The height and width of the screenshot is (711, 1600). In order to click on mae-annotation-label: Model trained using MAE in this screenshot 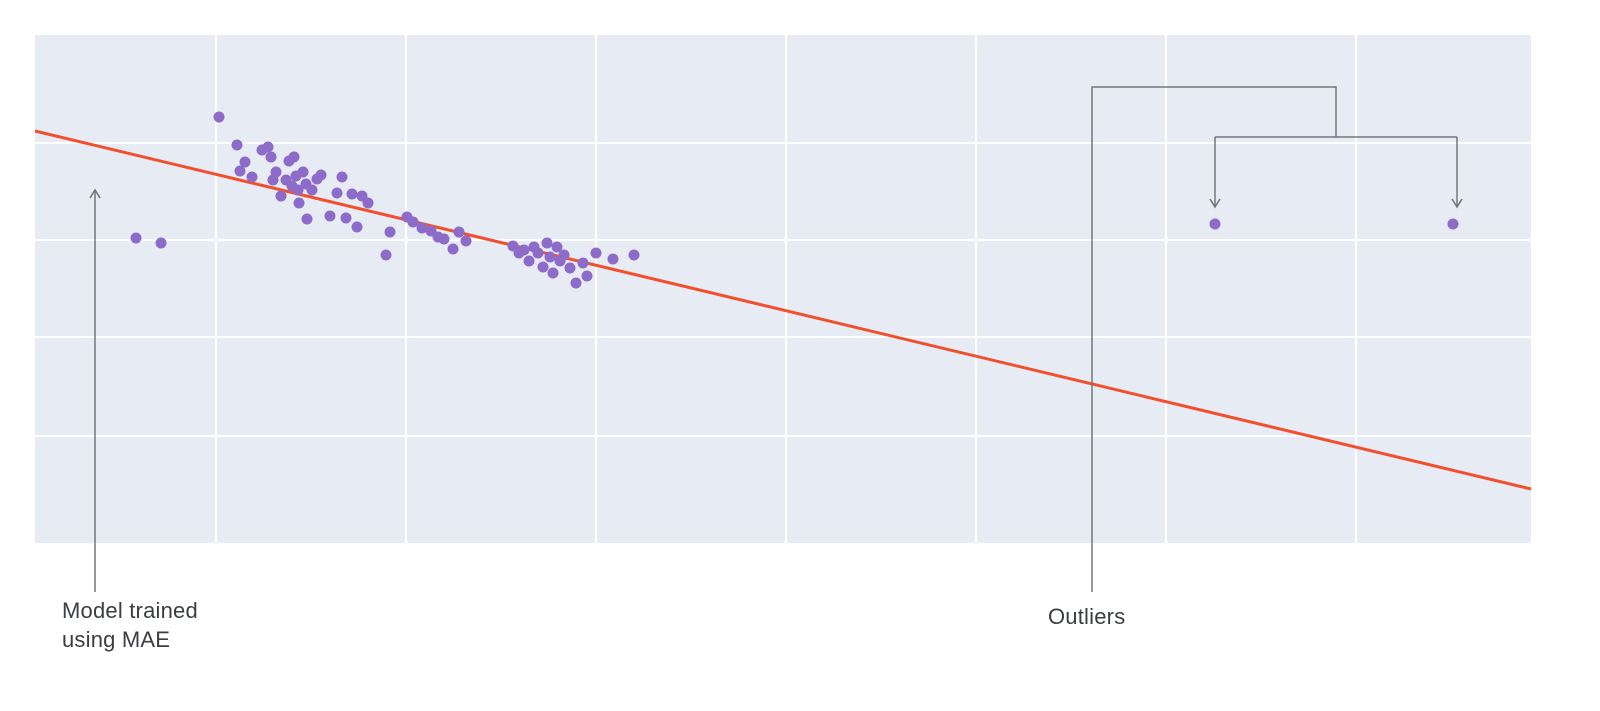, I will do `click(130, 625)`.